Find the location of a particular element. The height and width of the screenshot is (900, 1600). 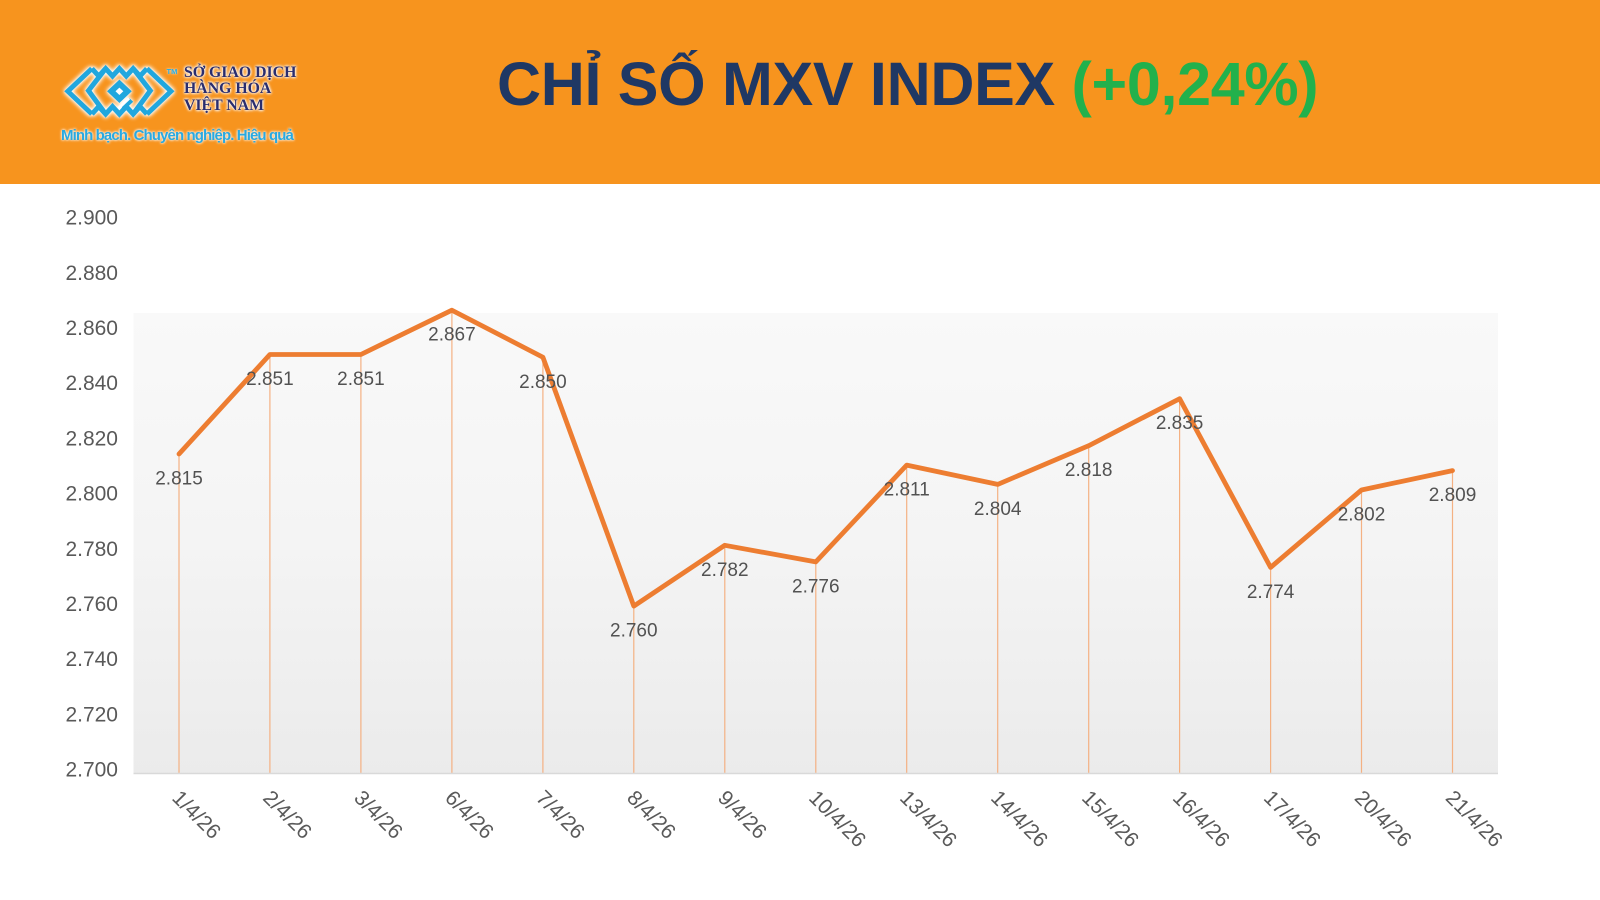

svg-text: 2.880 is located at coordinates (91, 273).